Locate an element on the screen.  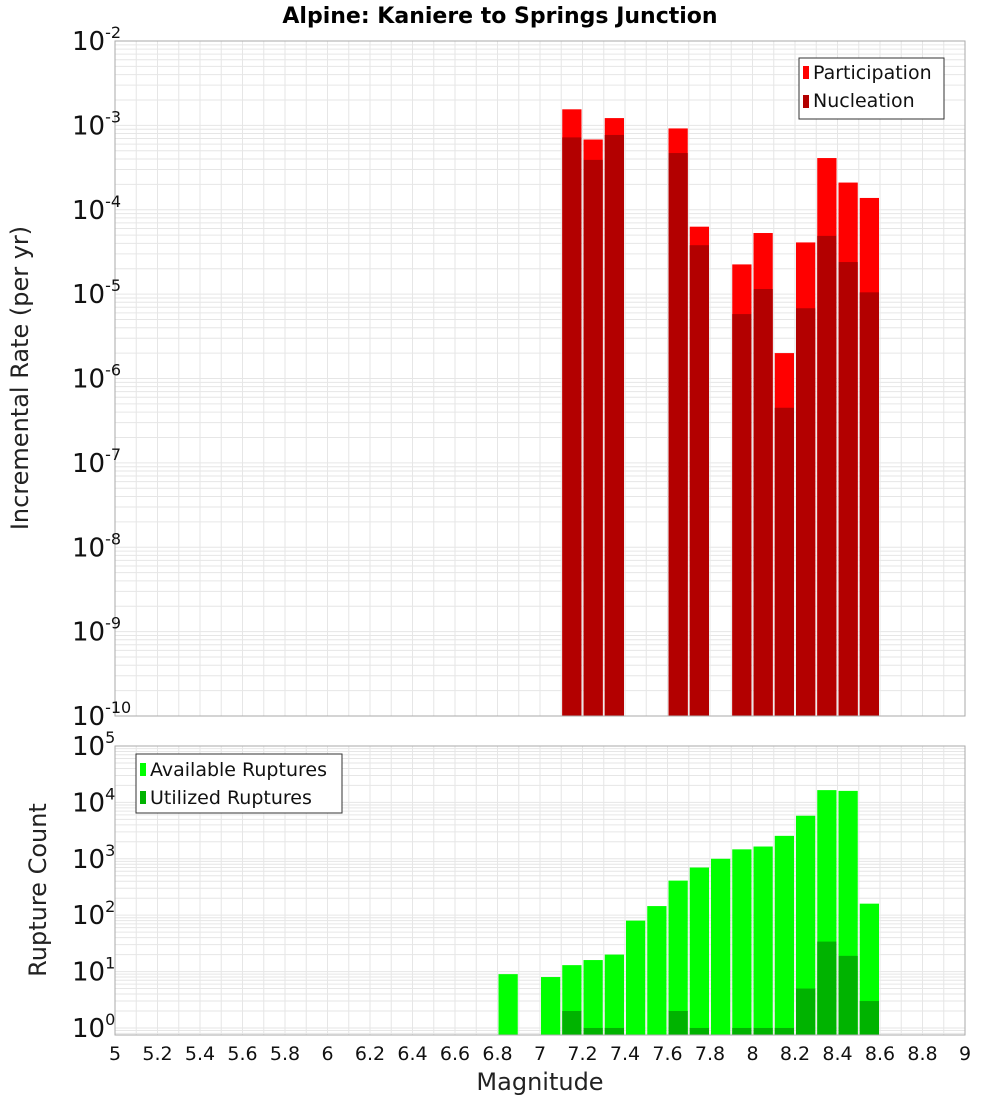
top-legend: Participation Nucleation is located at coordinates (871, 88).